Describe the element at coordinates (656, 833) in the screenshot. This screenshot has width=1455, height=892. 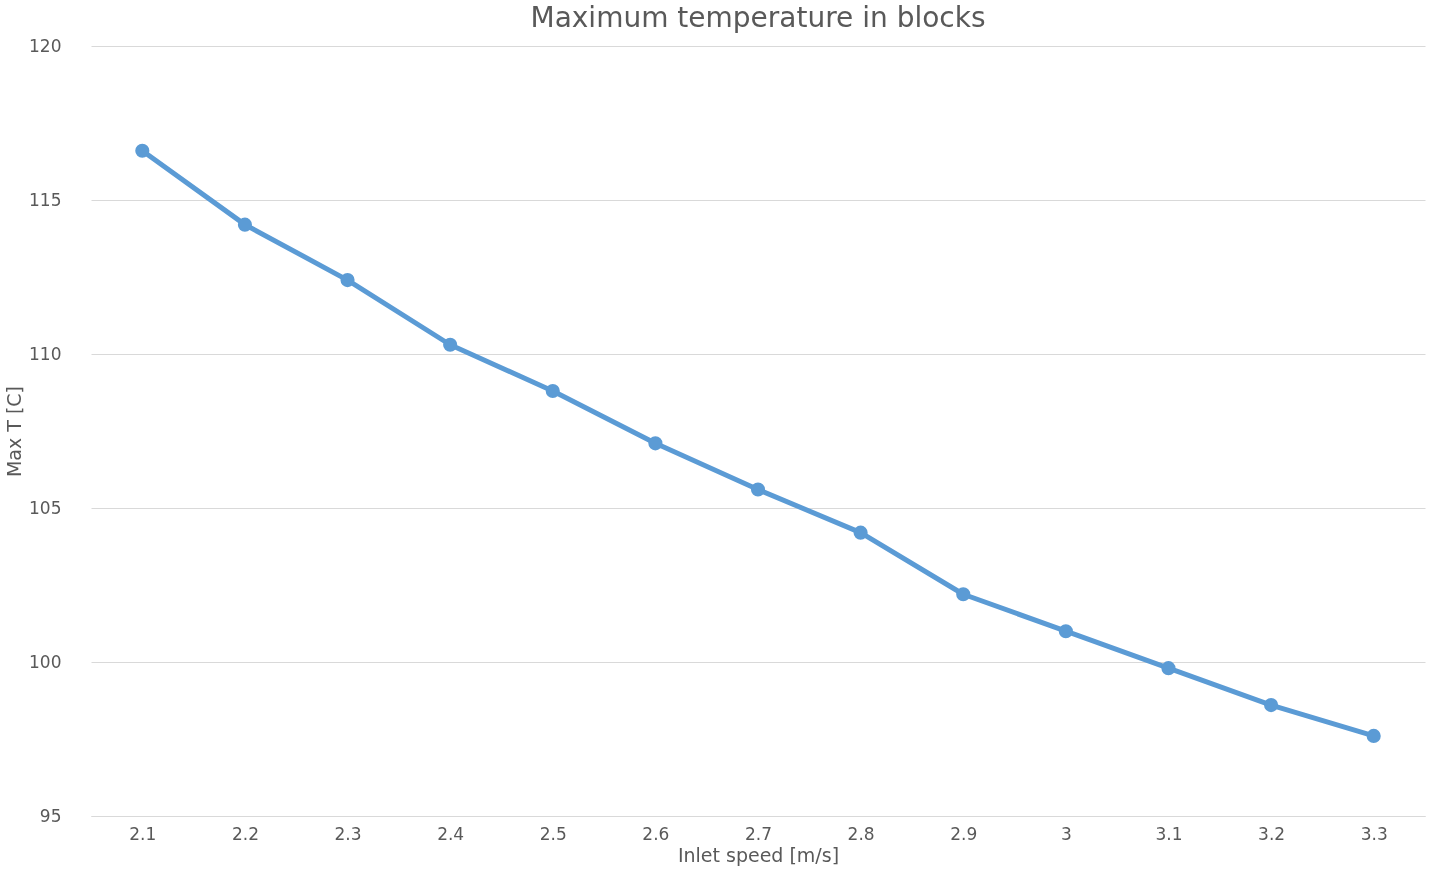
I see `x-tick-label: 2.6` at that location.